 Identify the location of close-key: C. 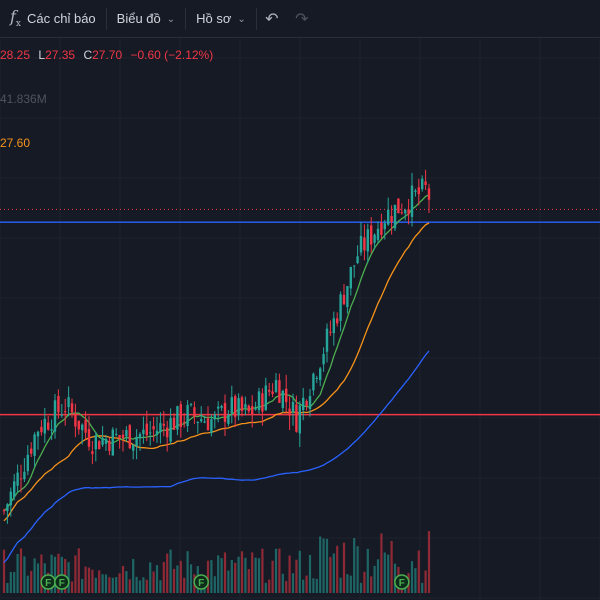
(88, 55).